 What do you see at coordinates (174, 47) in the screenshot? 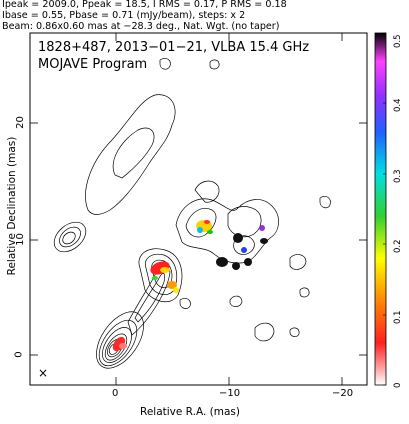
I see `map-title: 1828+487, 2013−01−21, VLBA 15.4 GHz` at bounding box center [174, 47].